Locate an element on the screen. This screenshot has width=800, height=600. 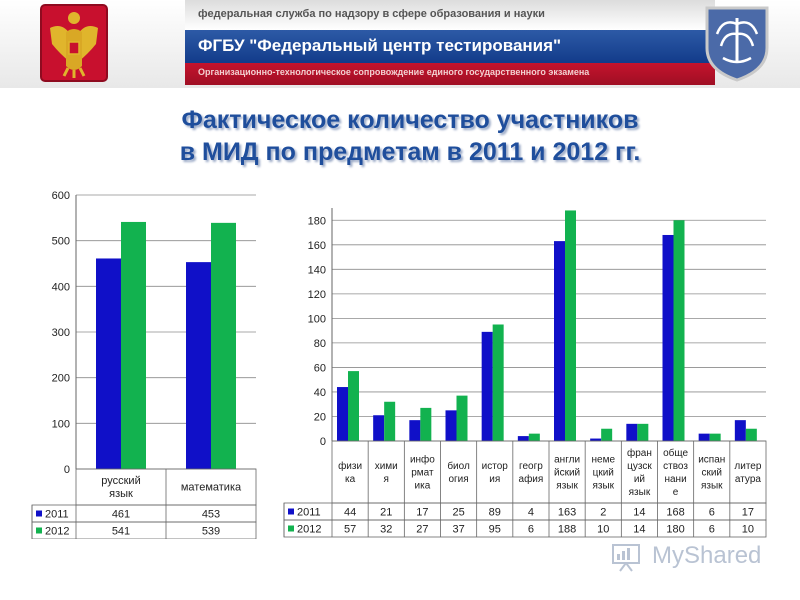
category-label: литер атура is located at coordinates (747, 473).